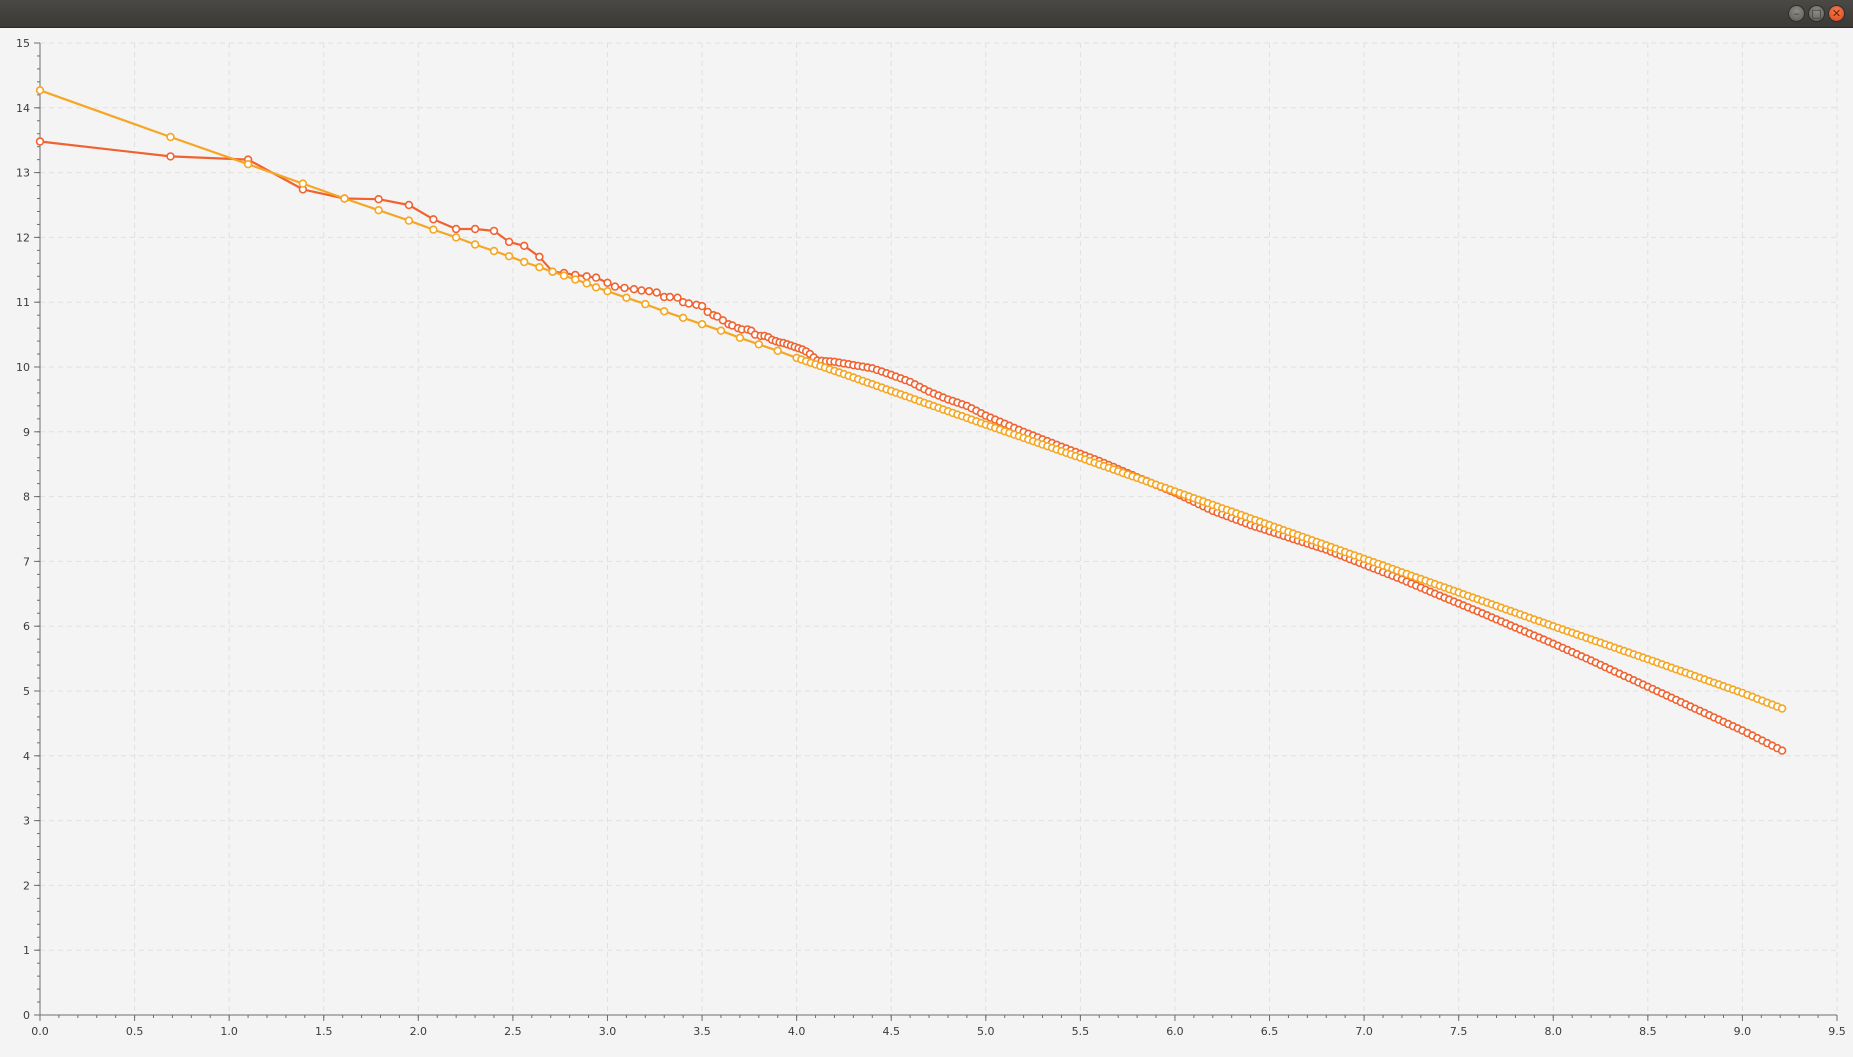 This screenshot has width=1853, height=1057. Describe the element at coordinates (1796, 13) in the screenshot. I see `minimize-button: –` at that location.